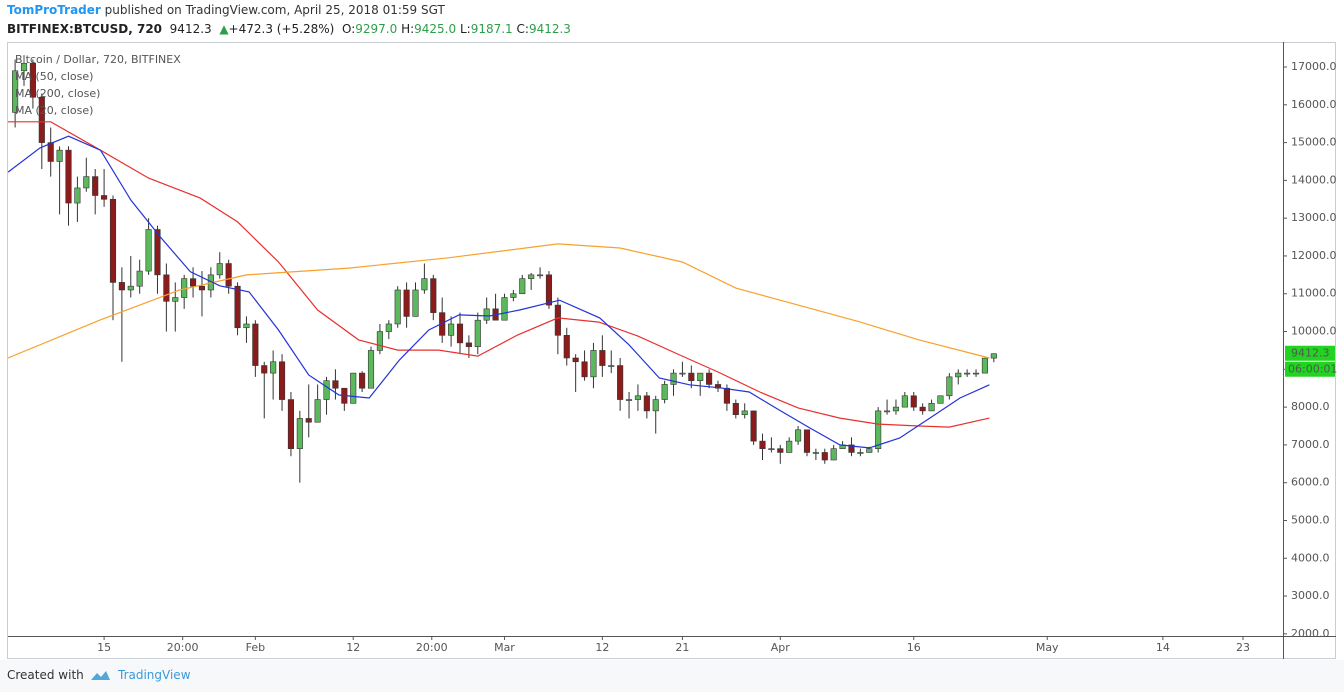  I want to click on logo-shape, so click(100, 675).